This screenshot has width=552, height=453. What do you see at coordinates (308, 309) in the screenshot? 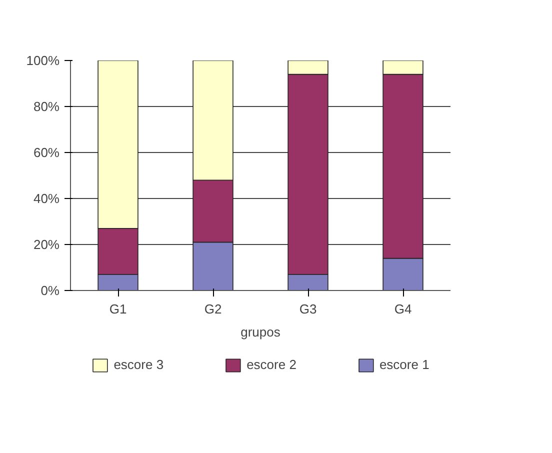
I see `x-tick-label: G3` at bounding box center [308, 309].